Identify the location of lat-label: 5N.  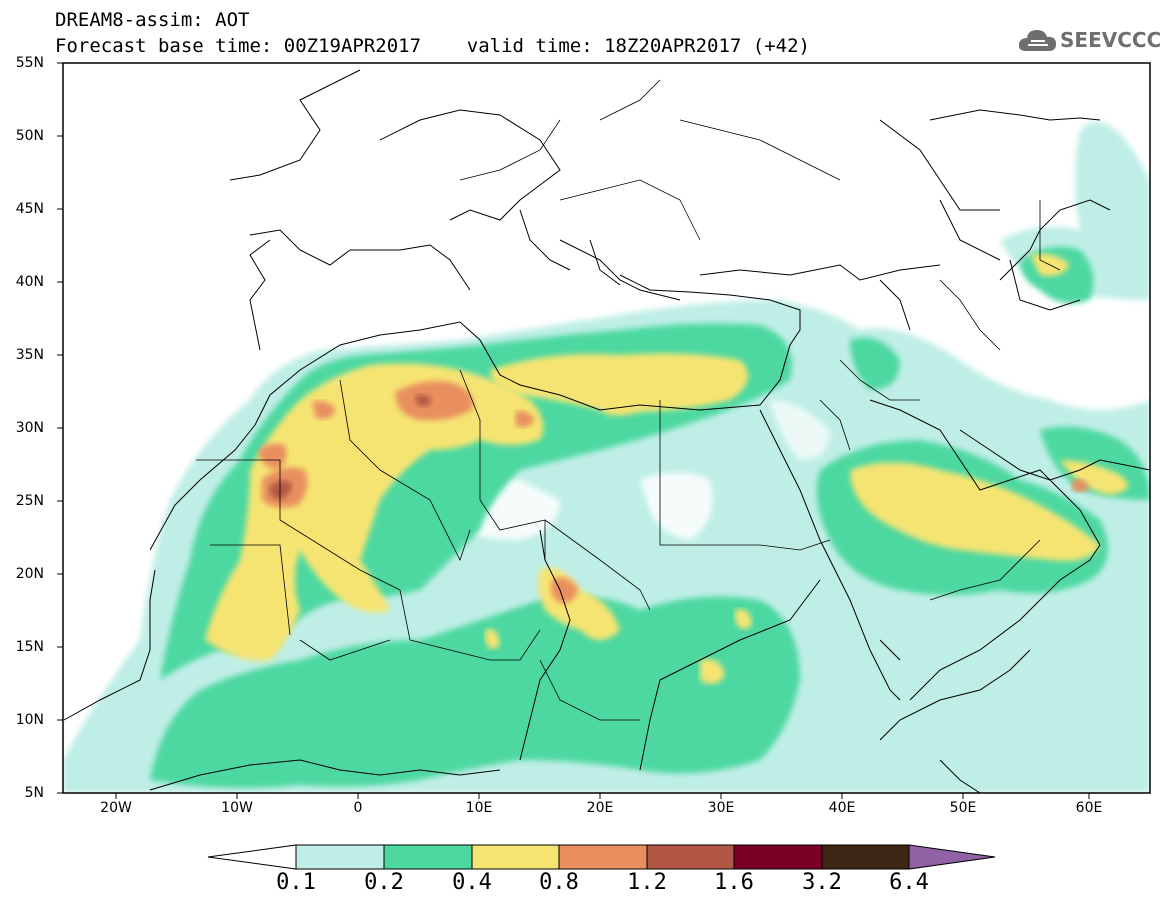
(34, 793).